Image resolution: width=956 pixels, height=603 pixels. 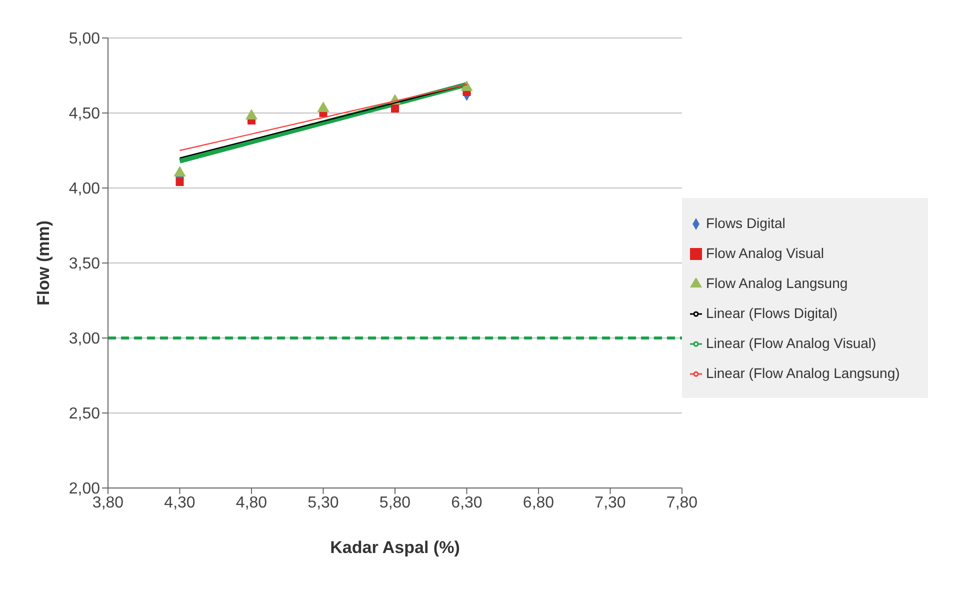 I want to click on y-tick-label: 4,50, so click(x=84, y=114).